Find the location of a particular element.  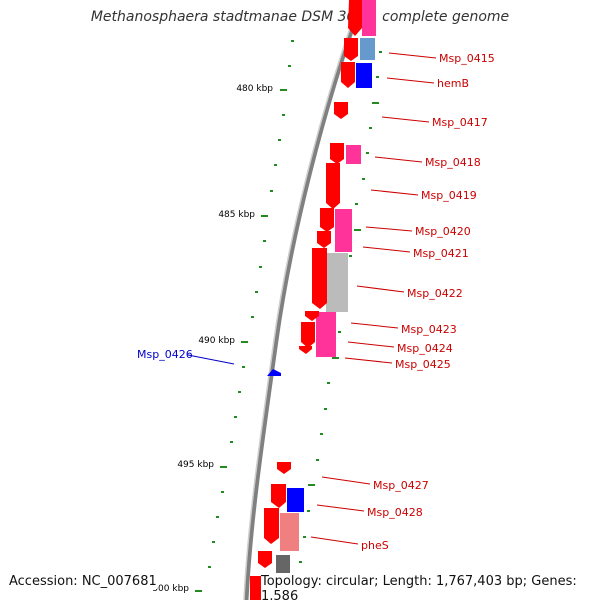

gene-label: Msp_0417 is located at coordinates (460, 122).